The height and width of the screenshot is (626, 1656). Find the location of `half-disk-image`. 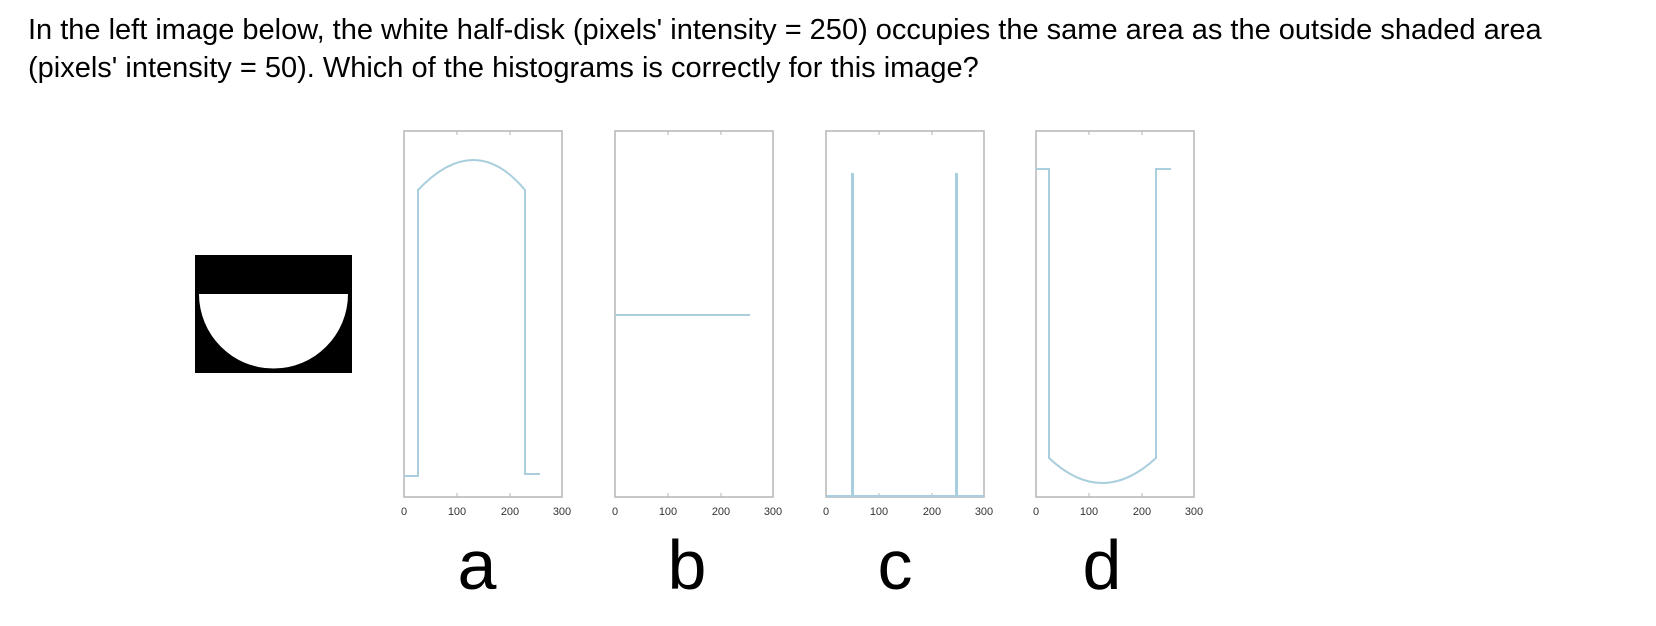

half-disk-image is located at coordinates (273, 314).